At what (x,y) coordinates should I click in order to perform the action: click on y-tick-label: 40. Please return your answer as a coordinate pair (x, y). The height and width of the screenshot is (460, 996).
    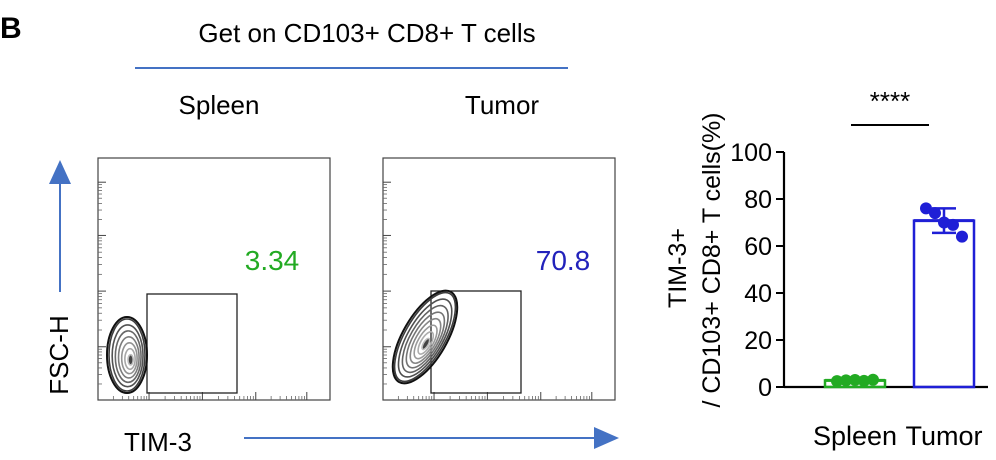
    Looking at the image, I should click on (758, 294).